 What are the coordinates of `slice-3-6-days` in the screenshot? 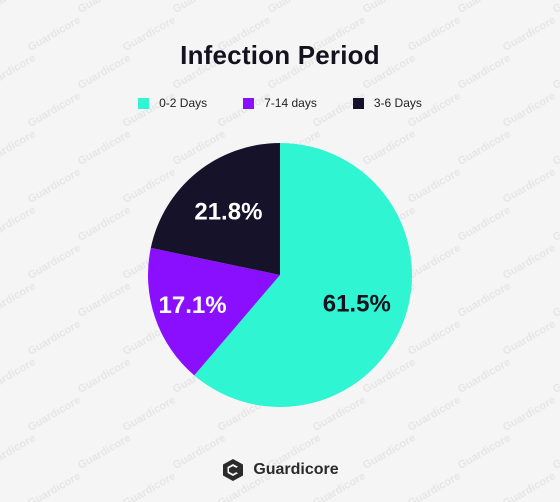 It's located at (215, 209).